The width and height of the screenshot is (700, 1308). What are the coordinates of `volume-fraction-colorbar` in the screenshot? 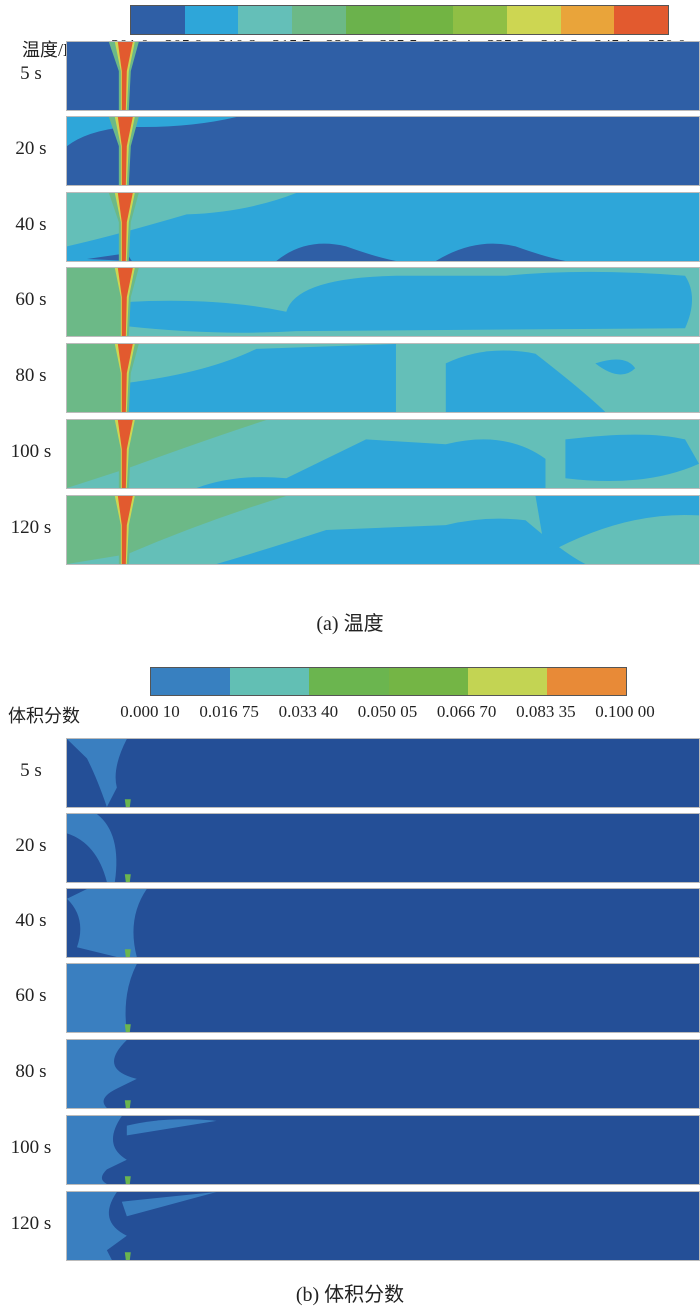 It's located at (388, 681).